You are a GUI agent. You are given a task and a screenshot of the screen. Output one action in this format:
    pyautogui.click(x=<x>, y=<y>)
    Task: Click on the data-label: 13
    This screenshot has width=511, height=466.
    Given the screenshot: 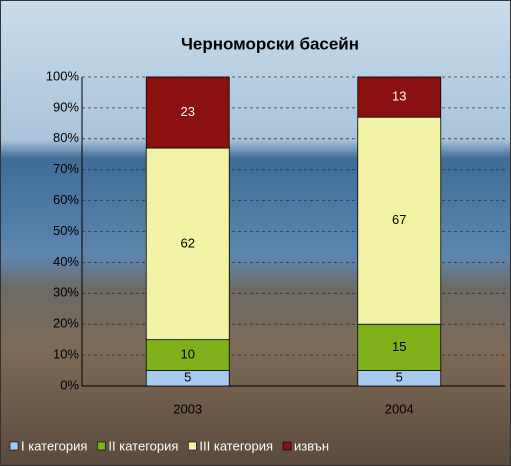 What is the action you would take?
    pyautogui.click(x=399, y=96)
    